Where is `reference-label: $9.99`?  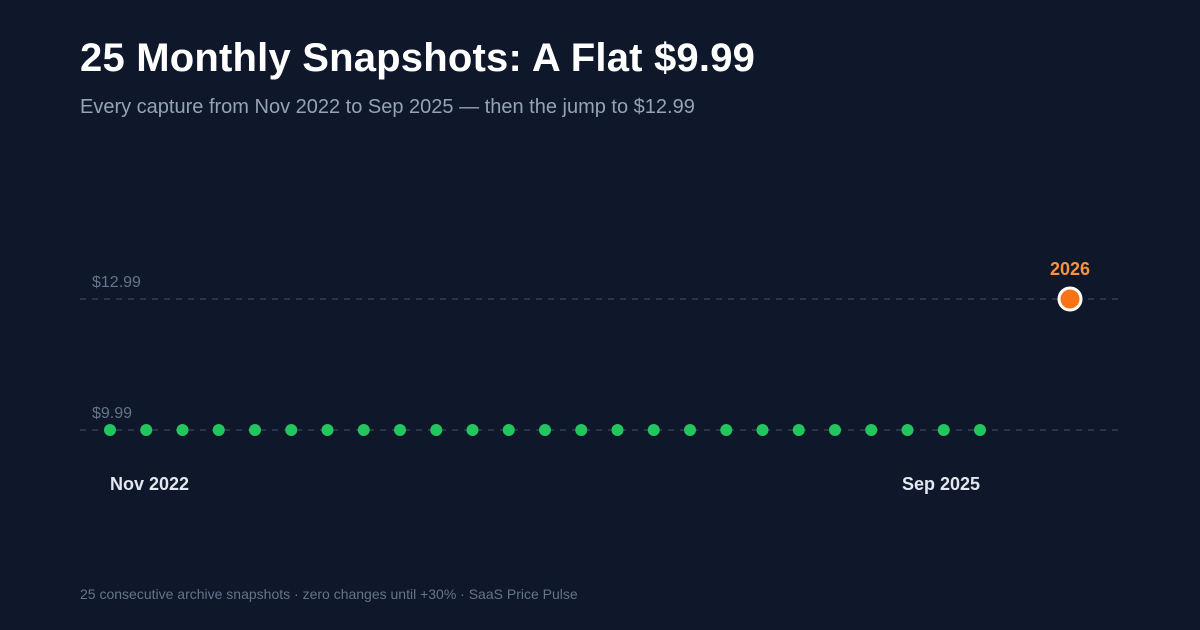 reference-label: $9.99 is located at coordinates (112, 413).